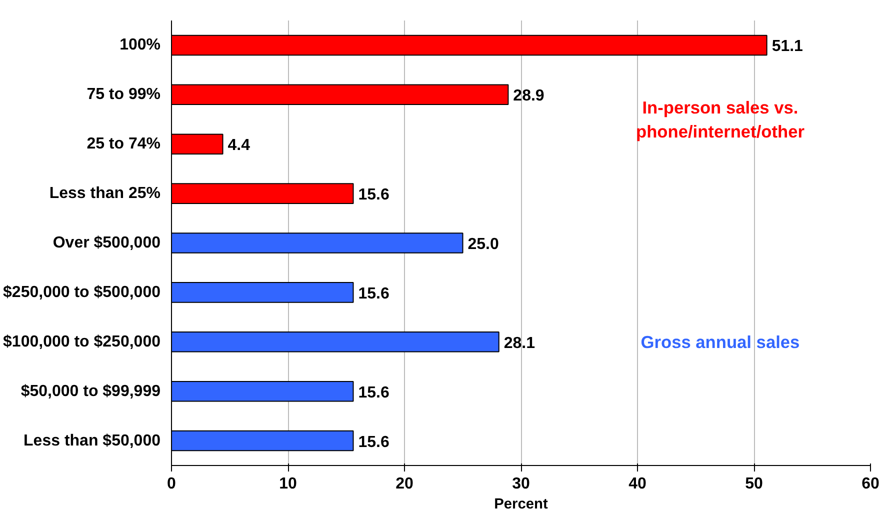  What do you see at coordinates (106, 243) in the screenshot?
I see `y-tick-label: Over $500,000` at bounding box center [106, 243].